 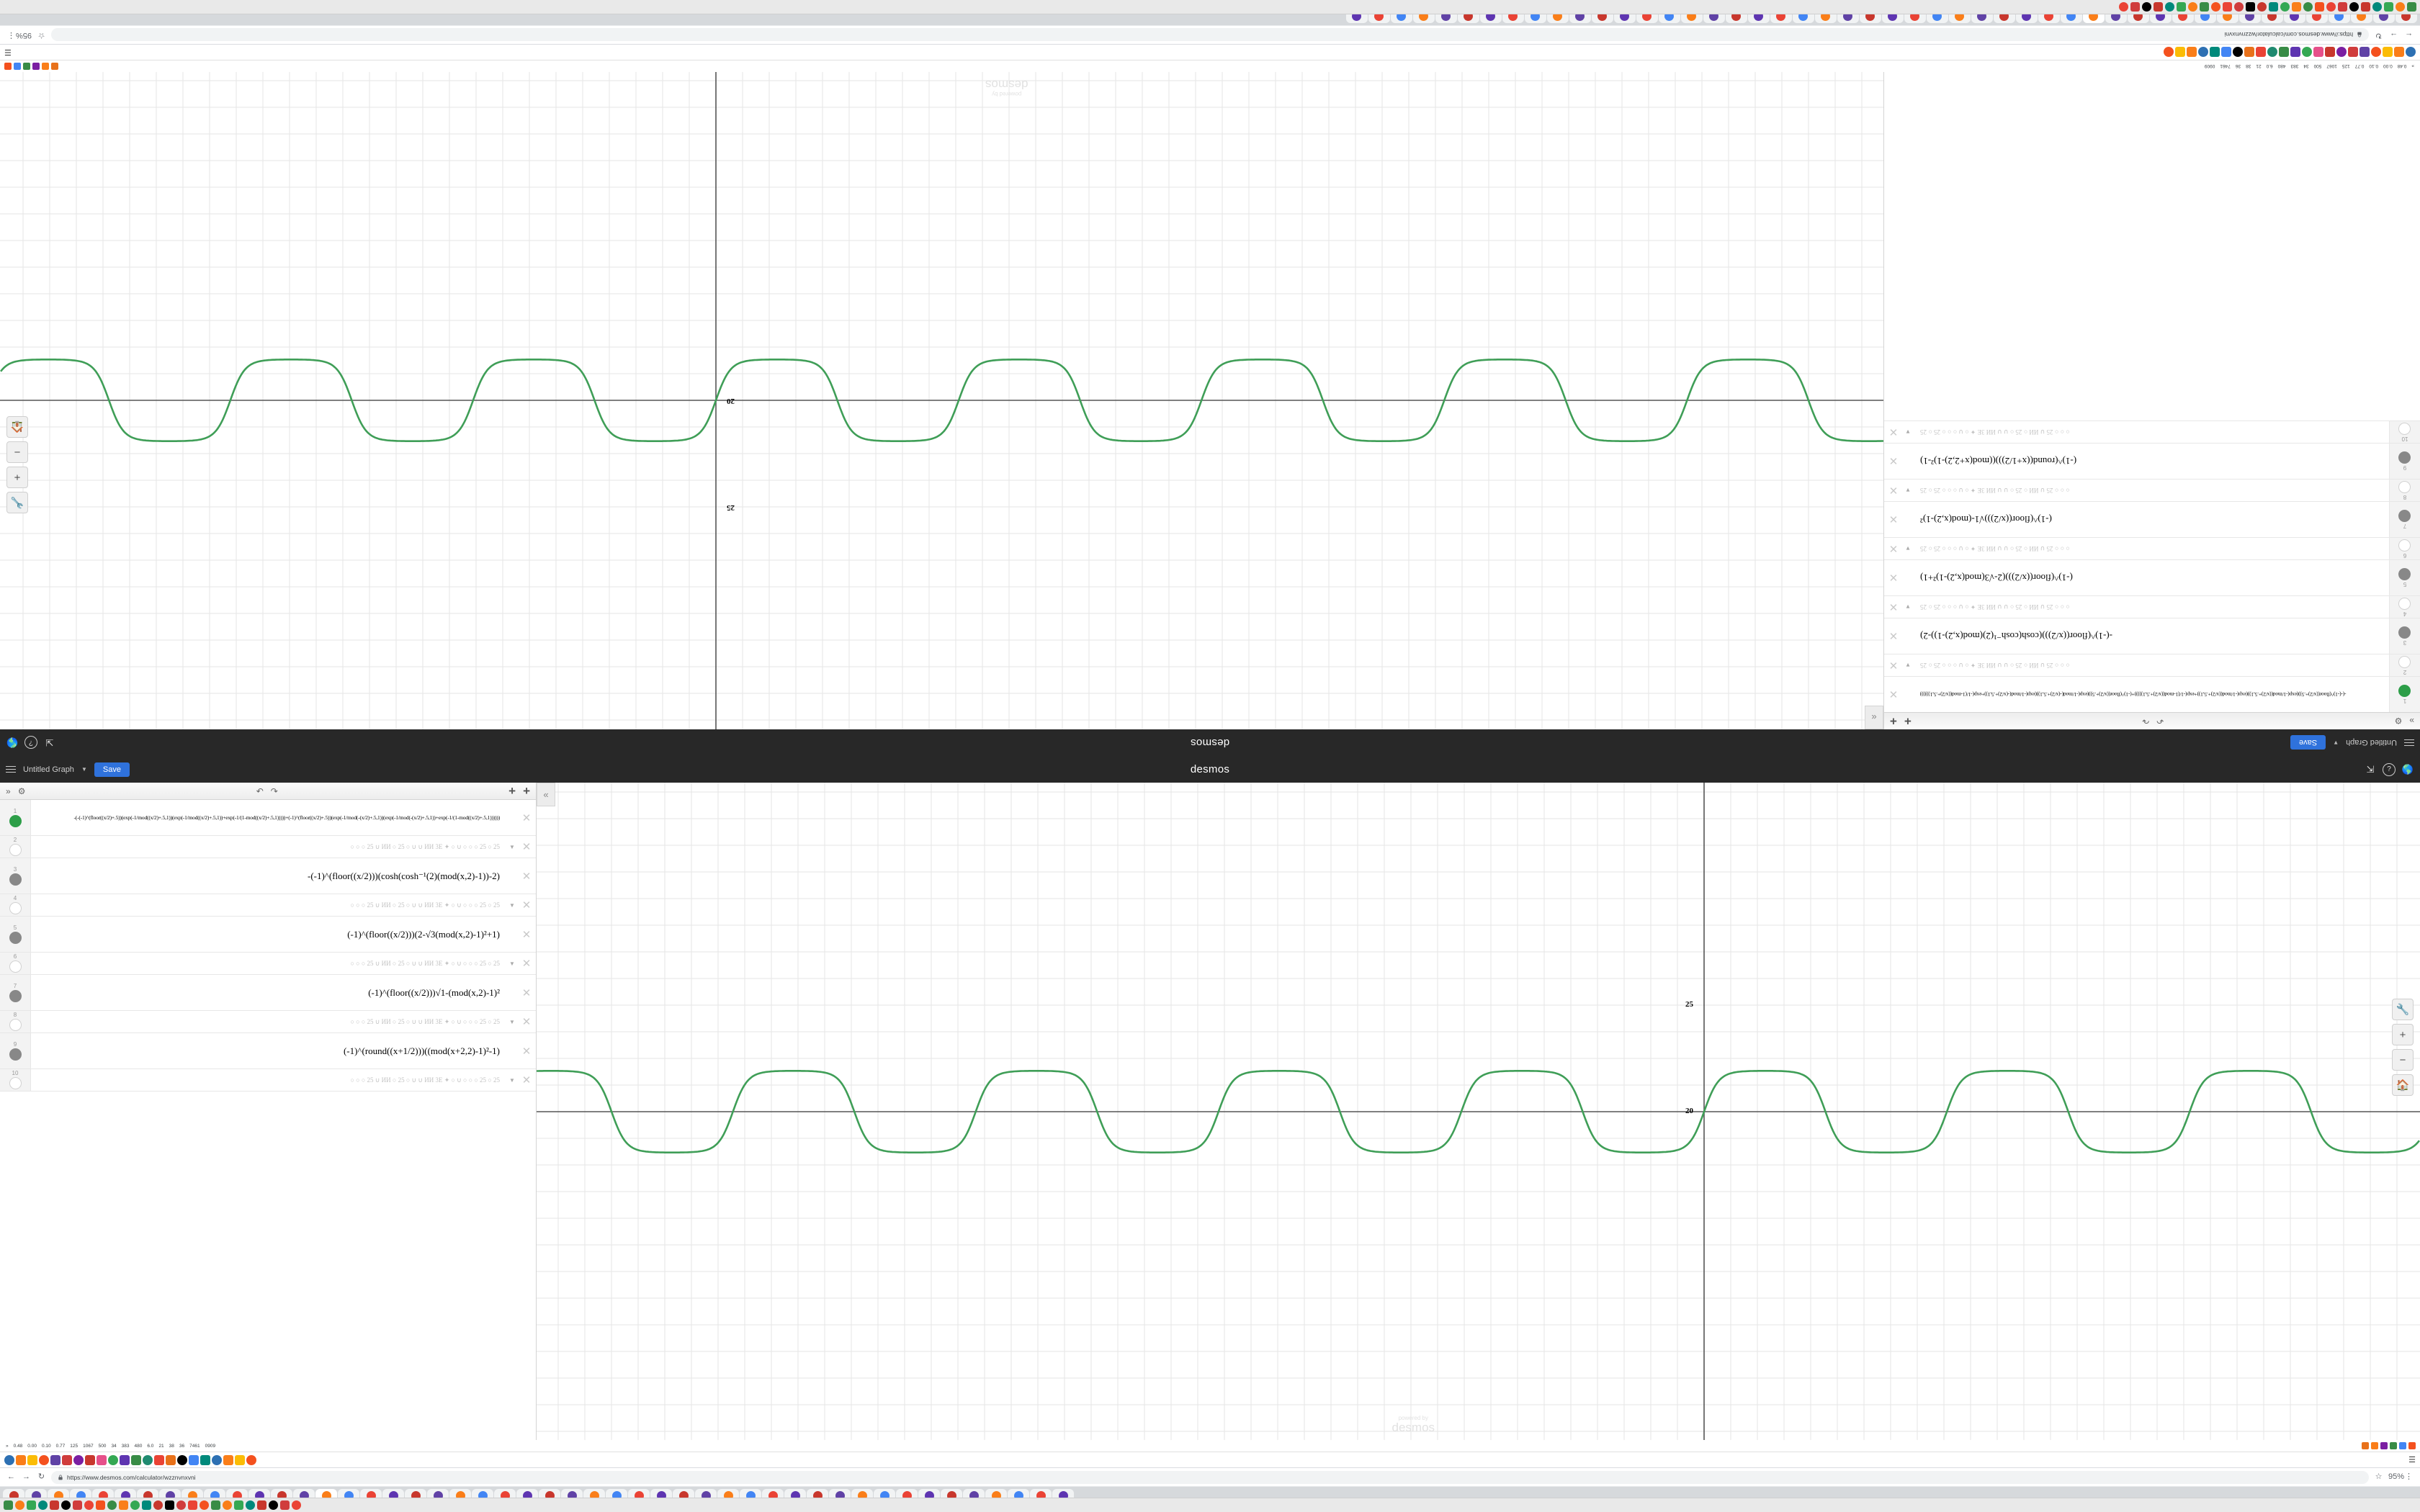 What do you see at coordinates (126, 1446) in the screenshot?
I see `bookmark-item: 383` at bounding box center [126, 1446].